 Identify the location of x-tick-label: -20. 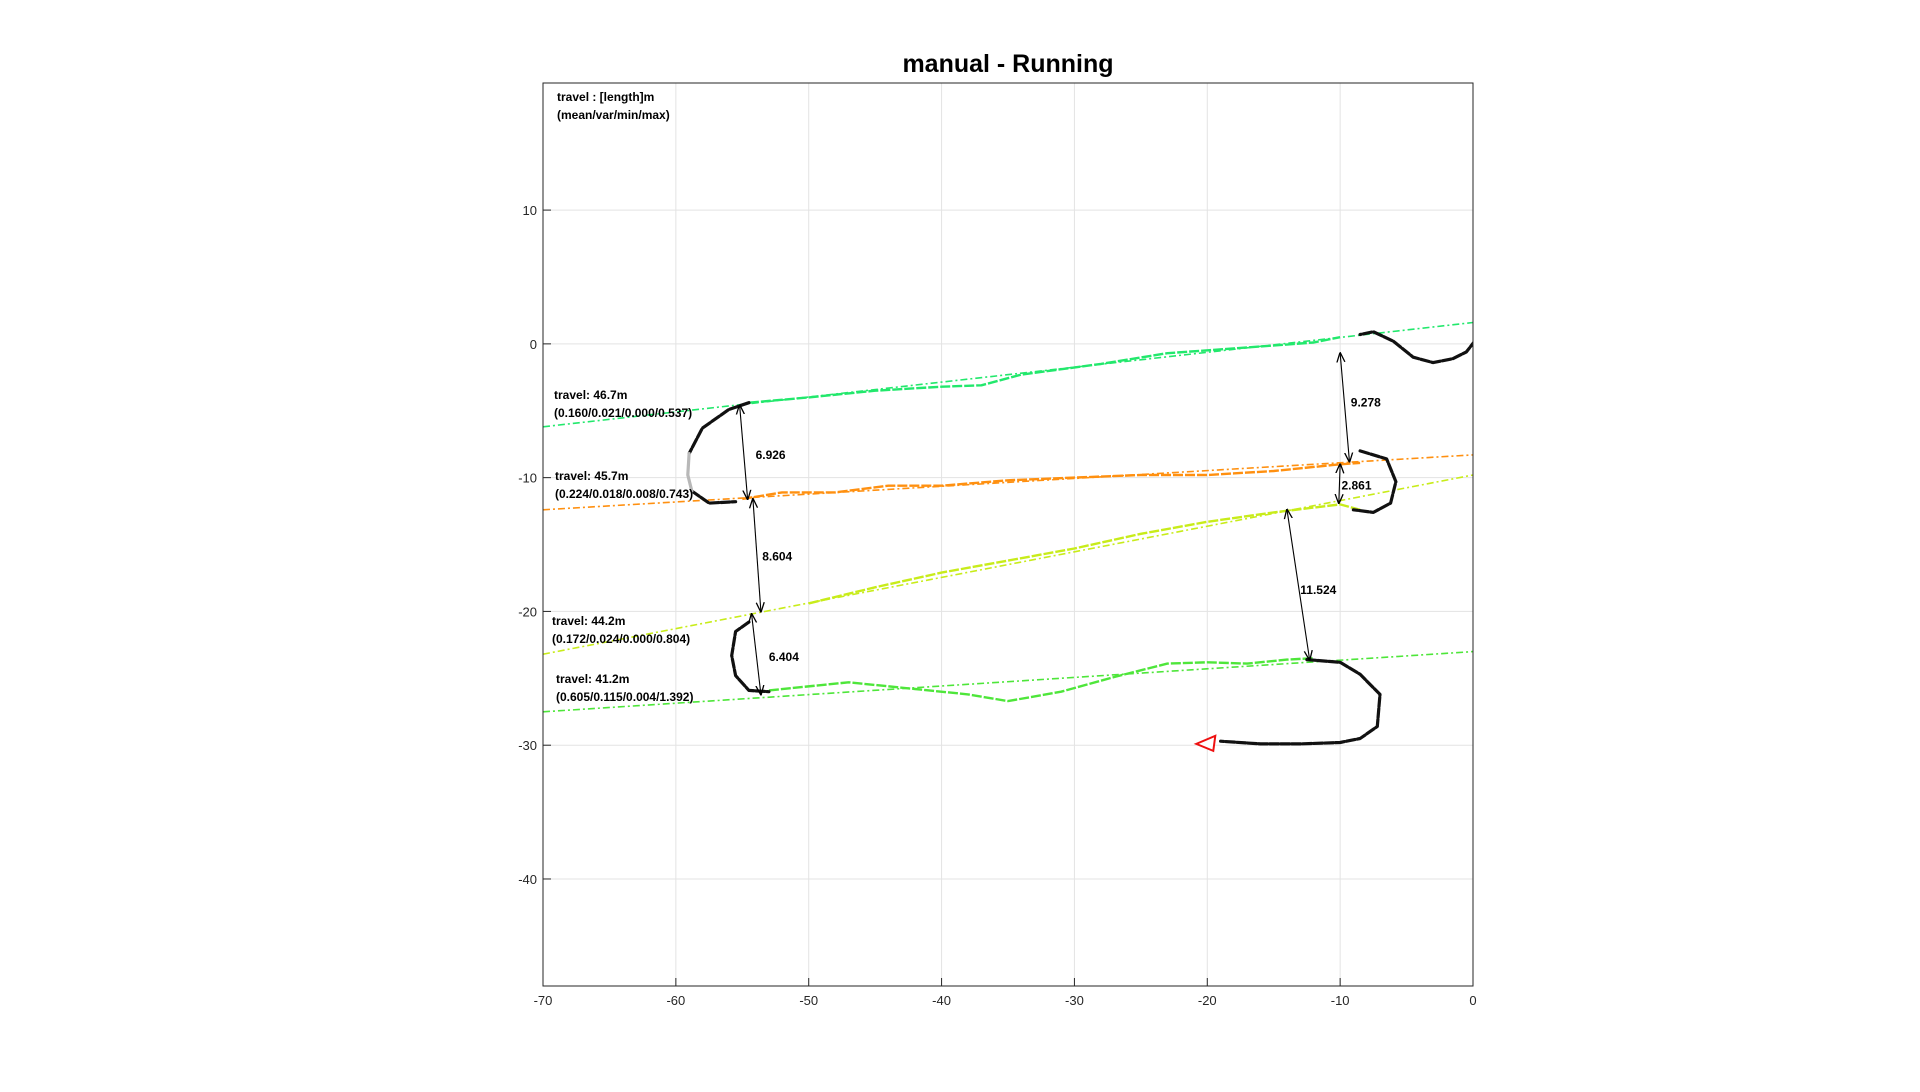
(1207, 1000).